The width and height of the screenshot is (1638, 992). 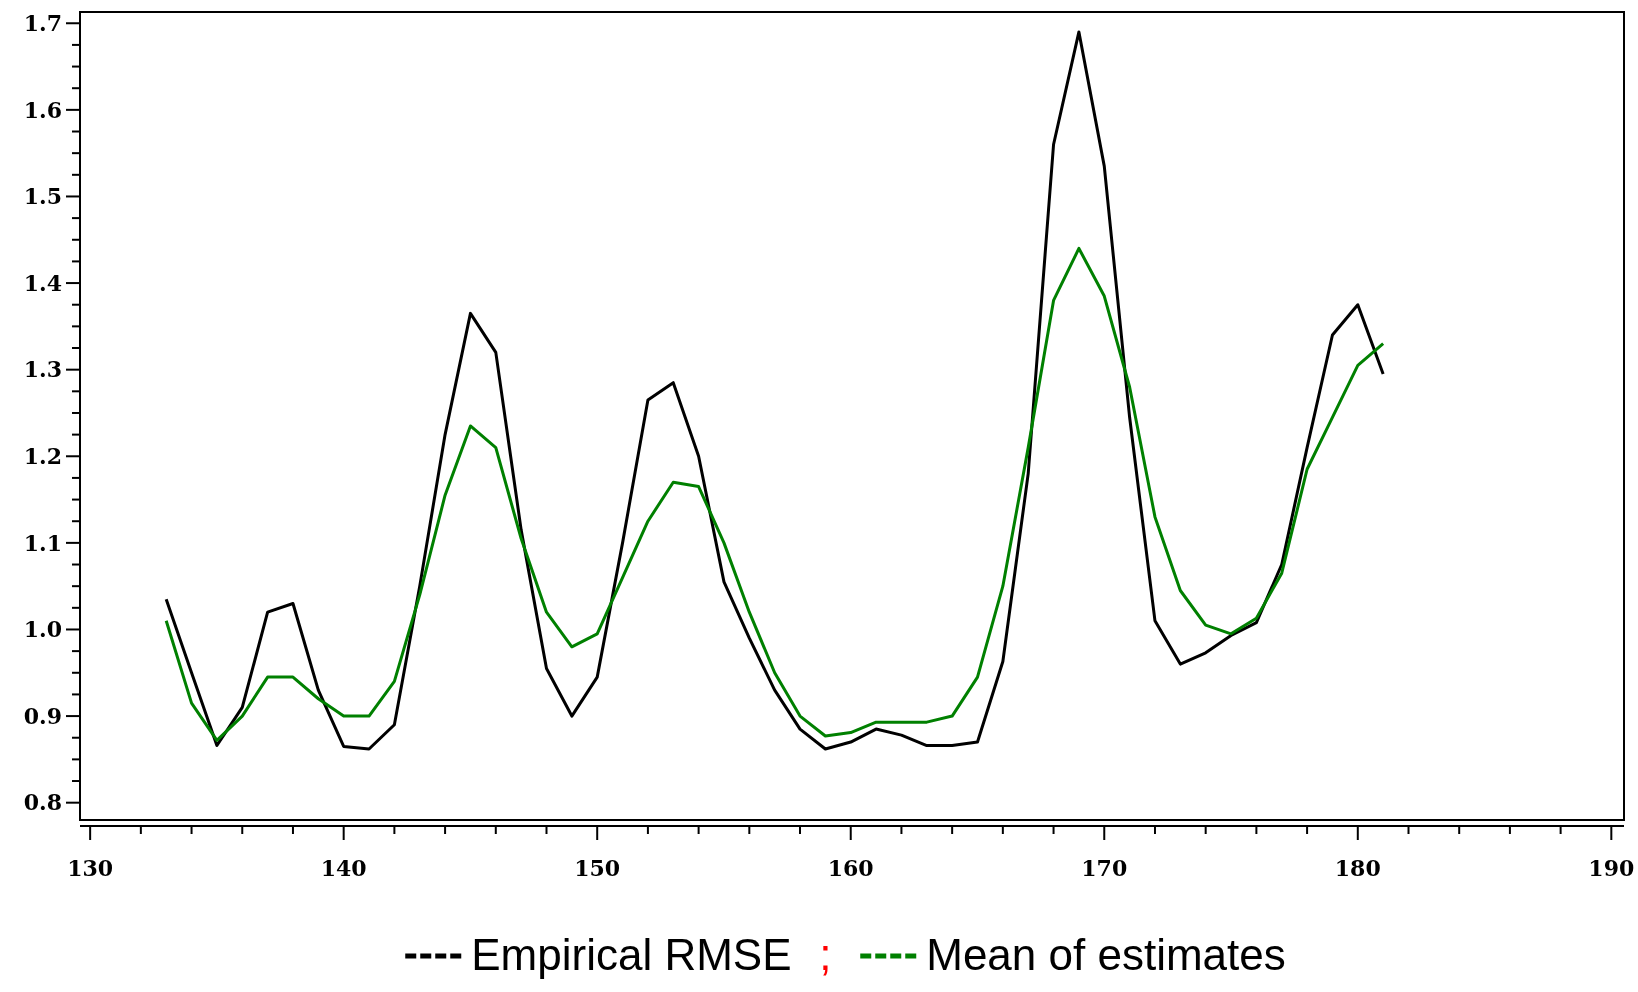 What do you see at coordinates (42, 542) in the screenshot?
I see `y-tick-label: 1.1` at bounding box center [42, 542].